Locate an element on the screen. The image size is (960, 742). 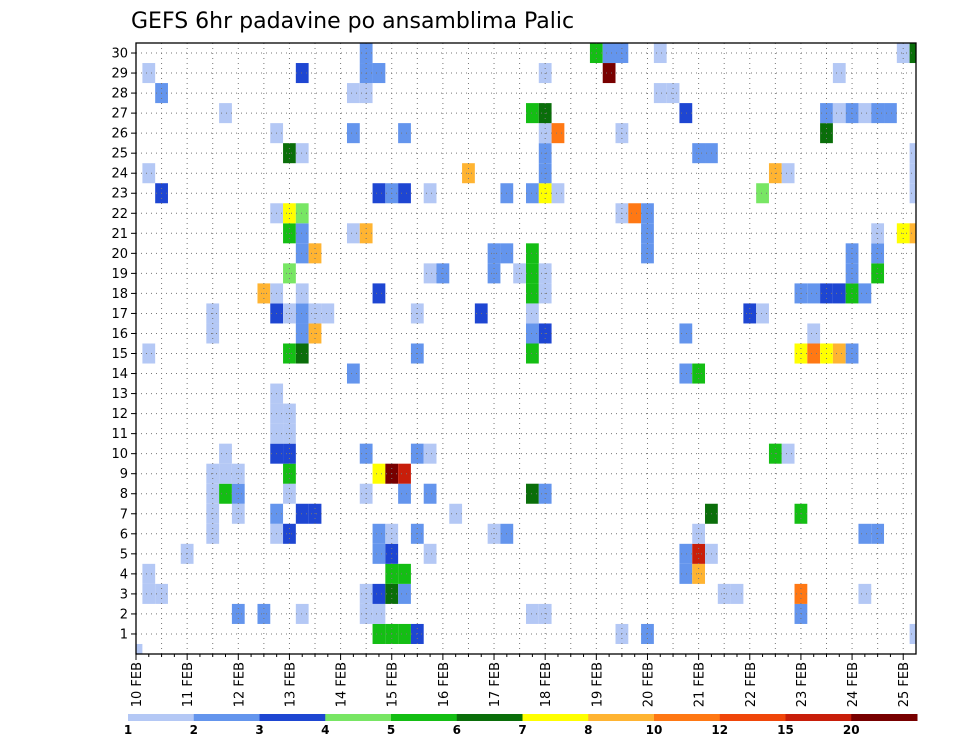
x-tick-label: 17 FEB is located at coordinates (495, 684).